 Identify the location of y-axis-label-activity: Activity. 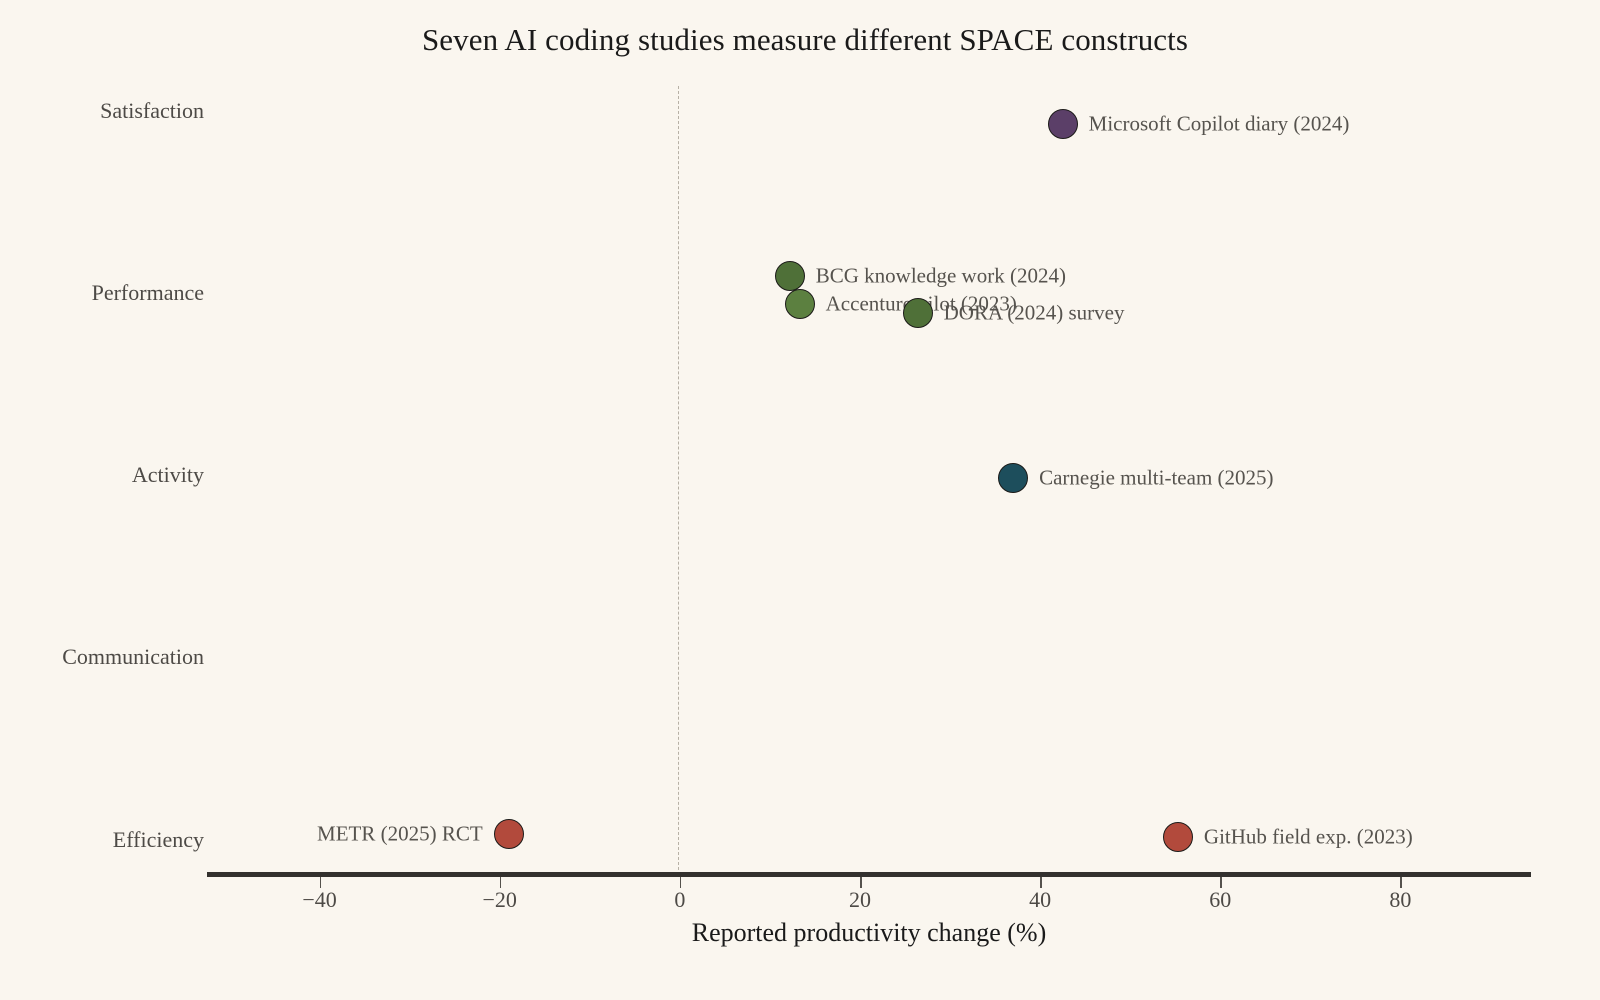
(167, 474).